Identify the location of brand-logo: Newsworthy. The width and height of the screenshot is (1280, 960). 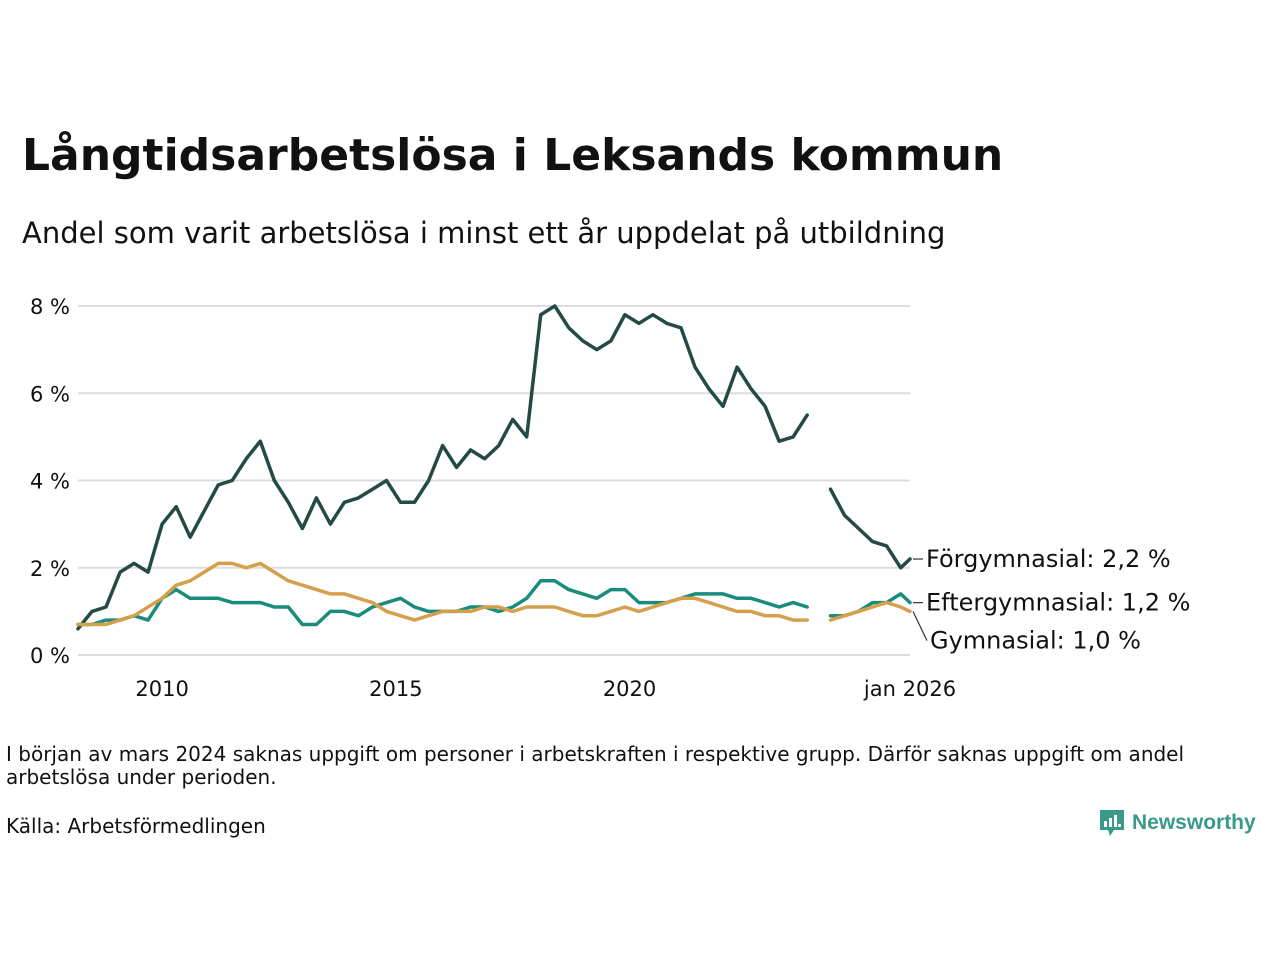
(1177, 823).